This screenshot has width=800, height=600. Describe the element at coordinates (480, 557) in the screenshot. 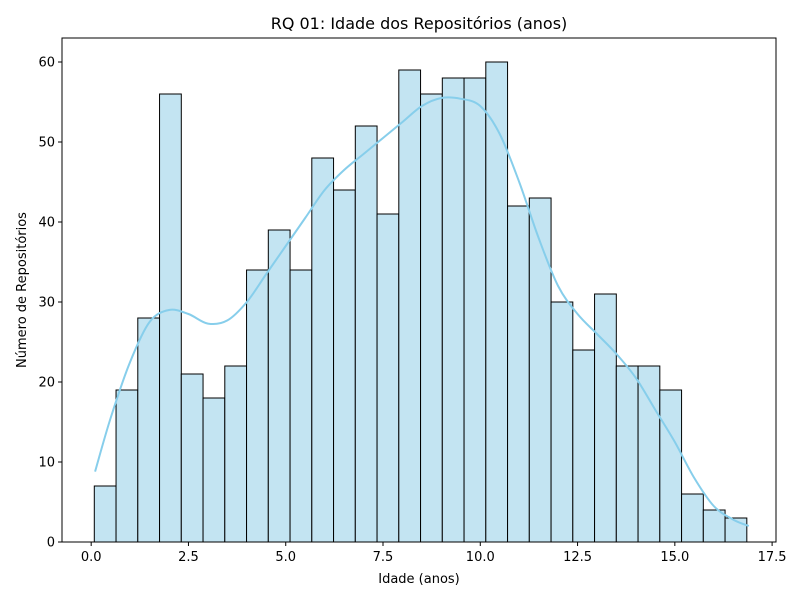

I see `x-tick-label: 10.0` at that location.